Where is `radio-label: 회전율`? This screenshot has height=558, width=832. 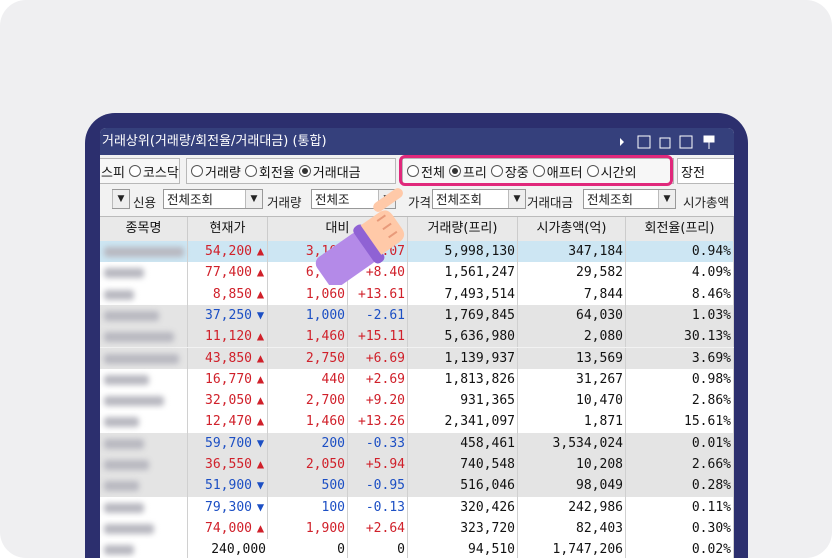
radio-label: 회전율 is located at coordinates (276, 173).